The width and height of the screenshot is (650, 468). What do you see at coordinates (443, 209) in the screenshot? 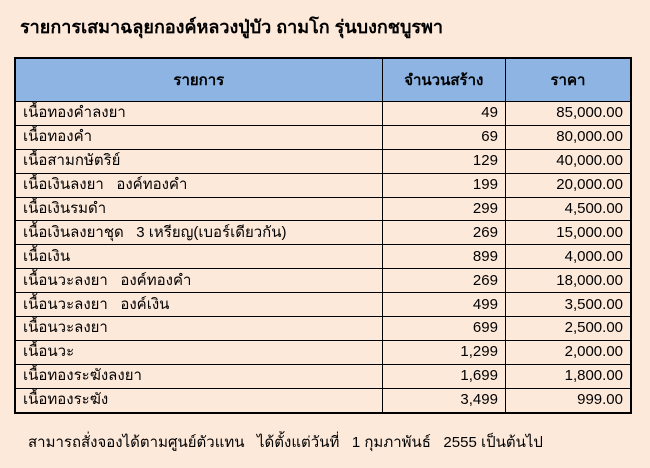
I see `quantity-cell: 299` at bounding box center [443, 209].